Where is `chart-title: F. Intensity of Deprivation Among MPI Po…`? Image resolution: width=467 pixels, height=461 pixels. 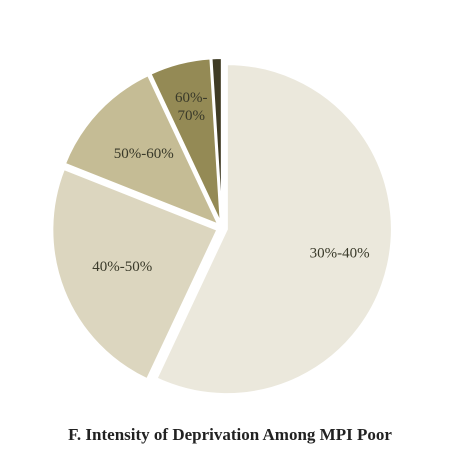
chart-title: F. Intensity of Deprivation Among MPI Po… is located at coordinates (230, 434).